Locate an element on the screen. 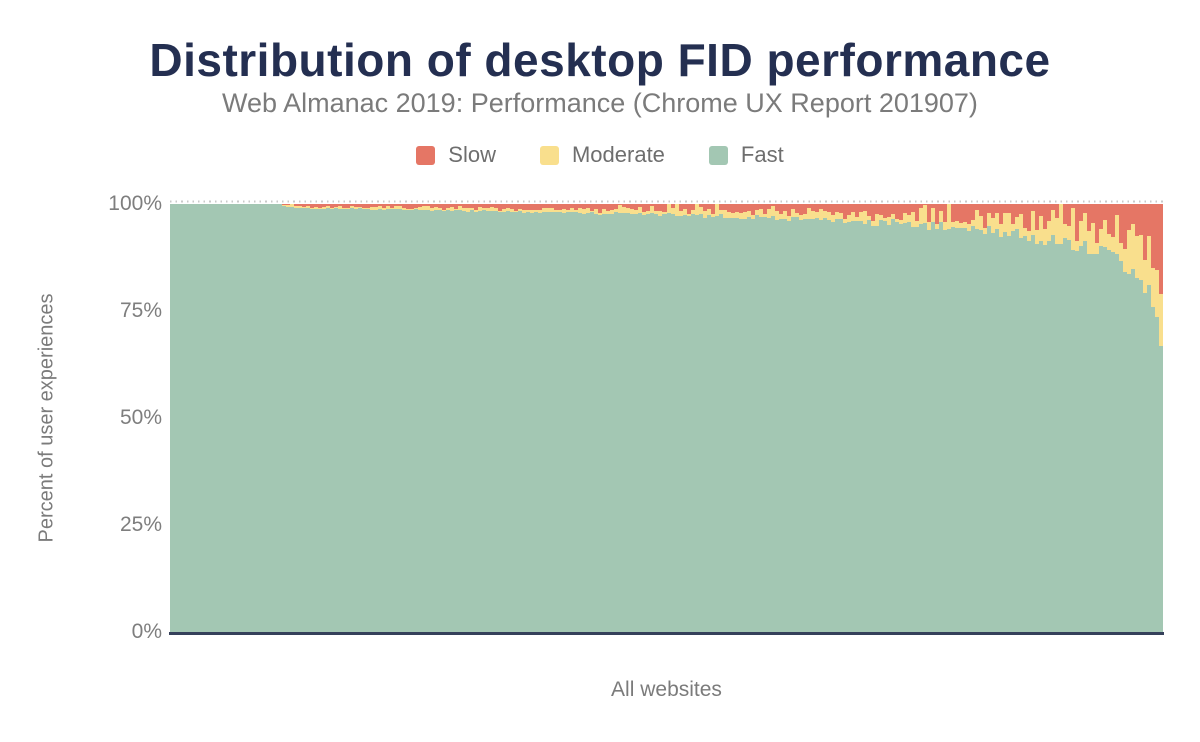 The height and width of the screenshot is (742, 1200). y-tick-label: 25% is located at coordinates (140, 524).